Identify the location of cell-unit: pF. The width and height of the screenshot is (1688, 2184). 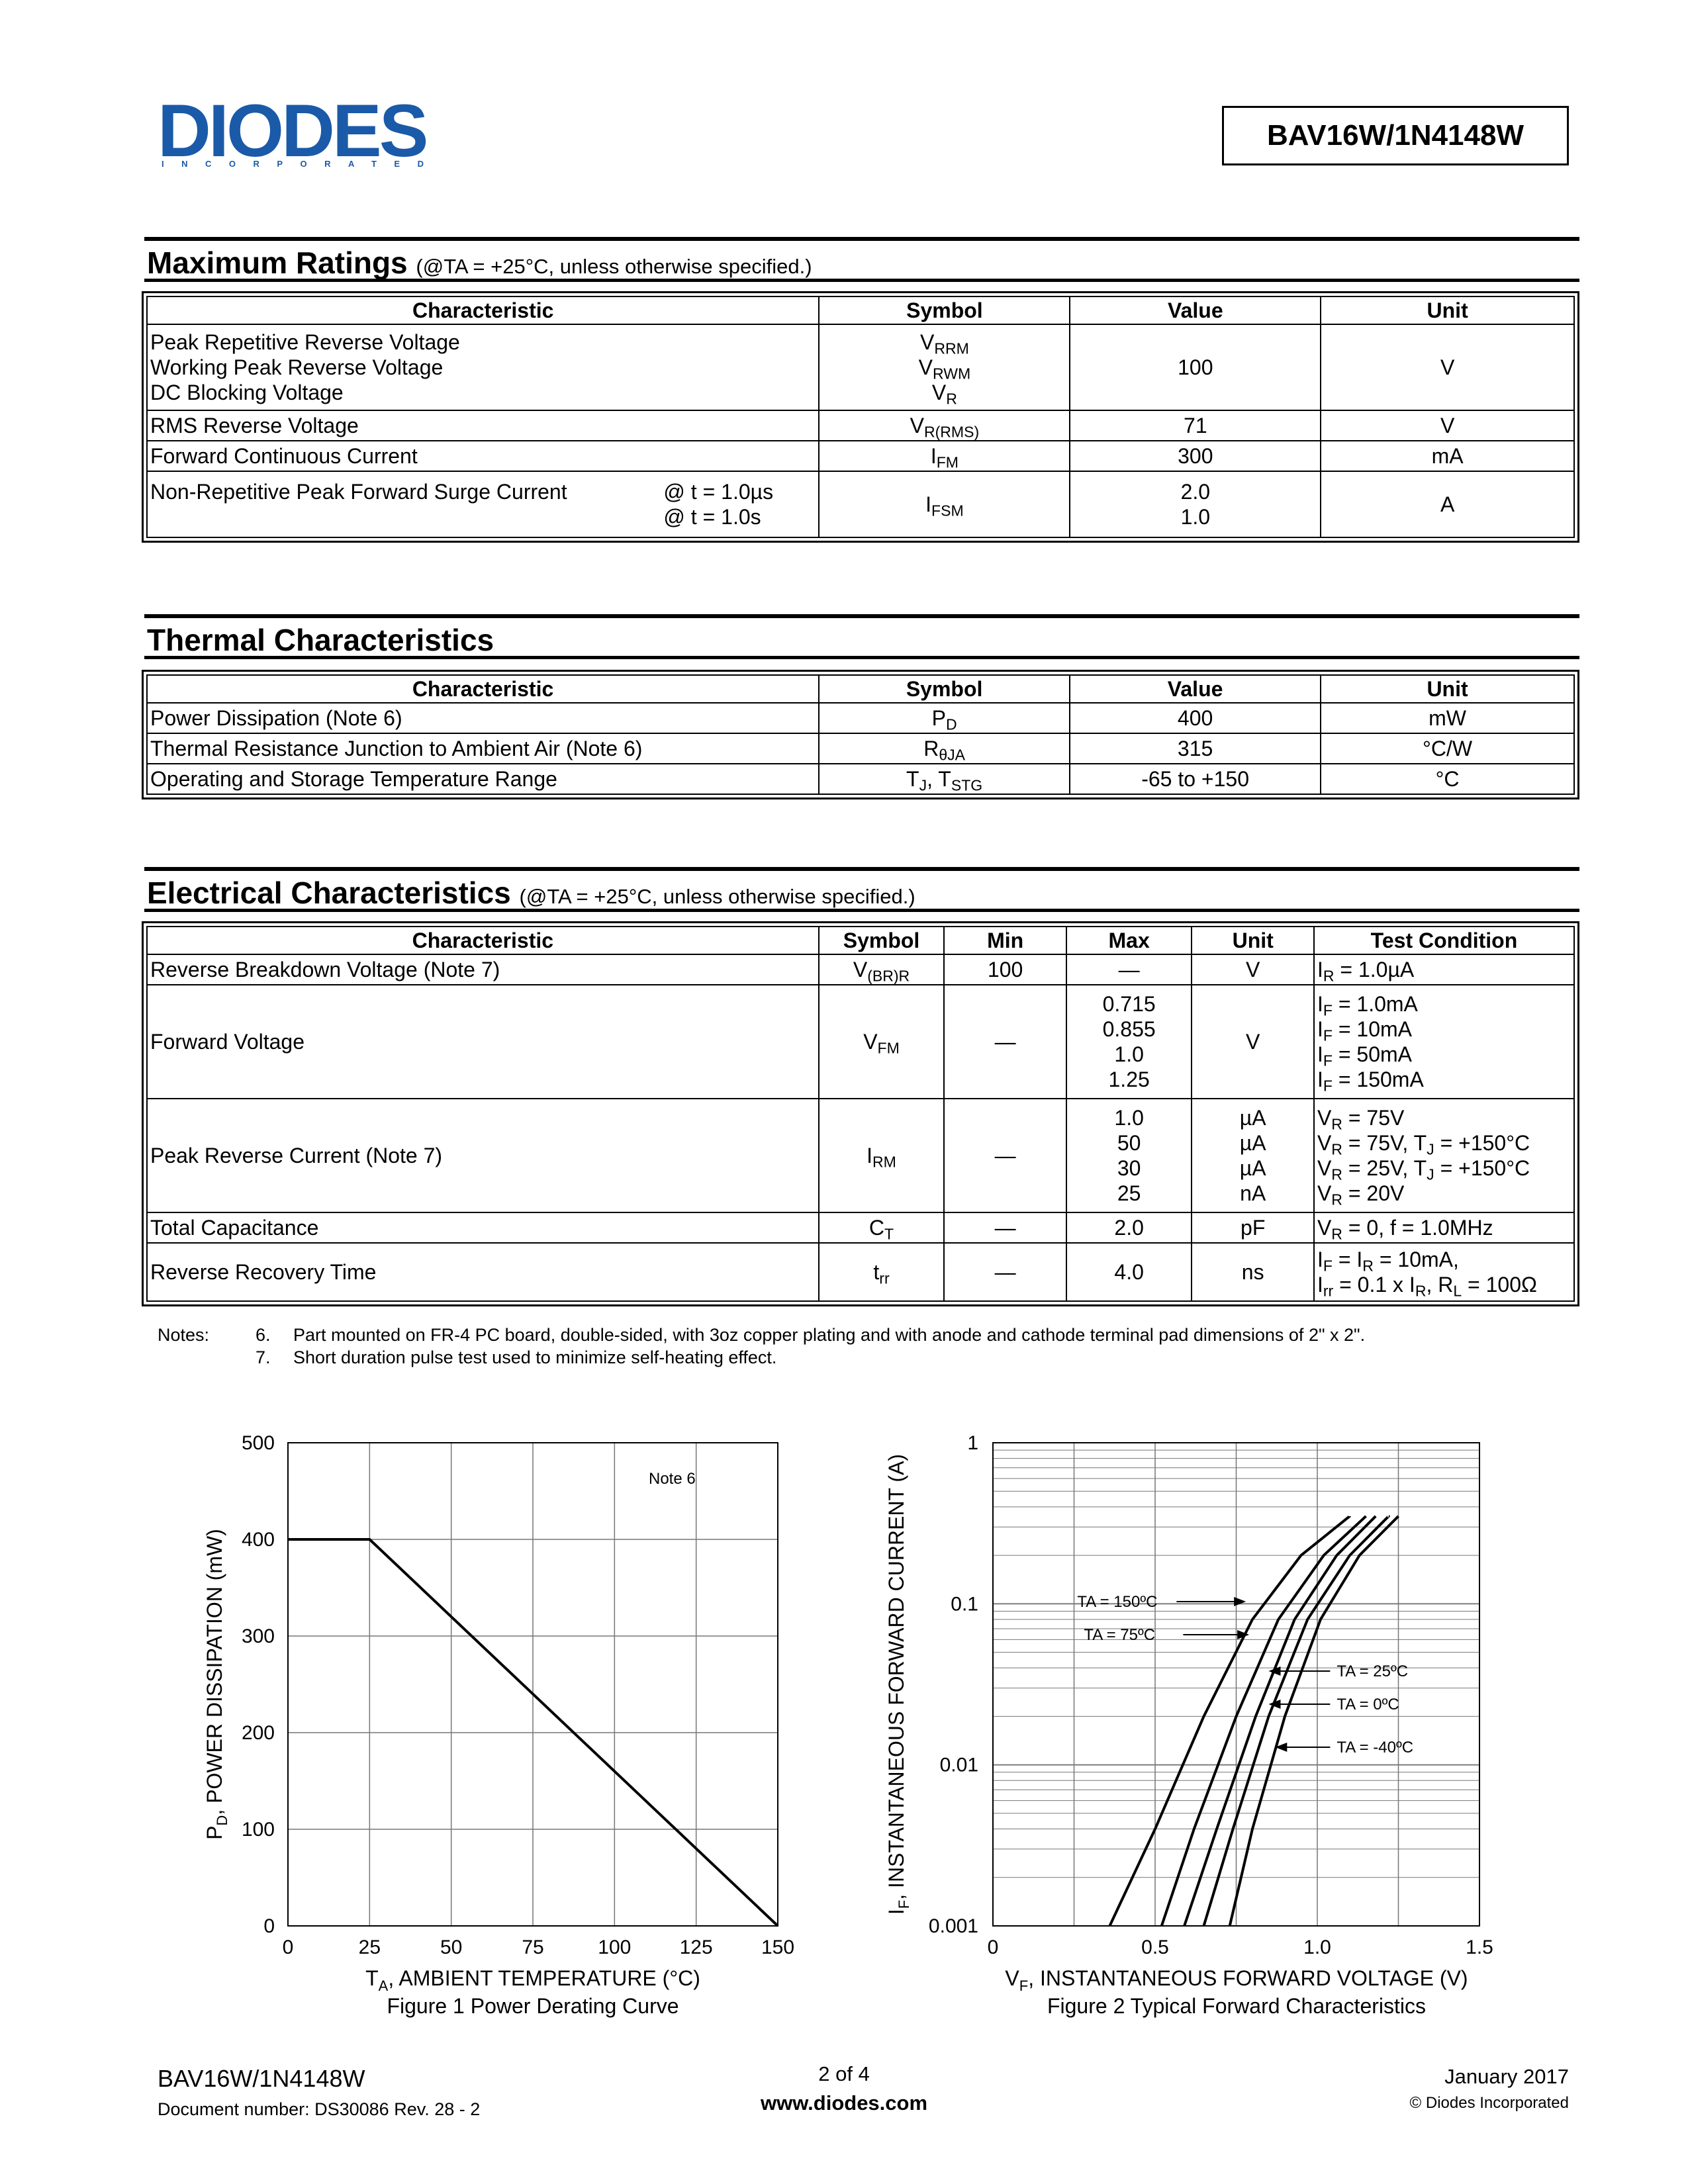
(1253, 1228).